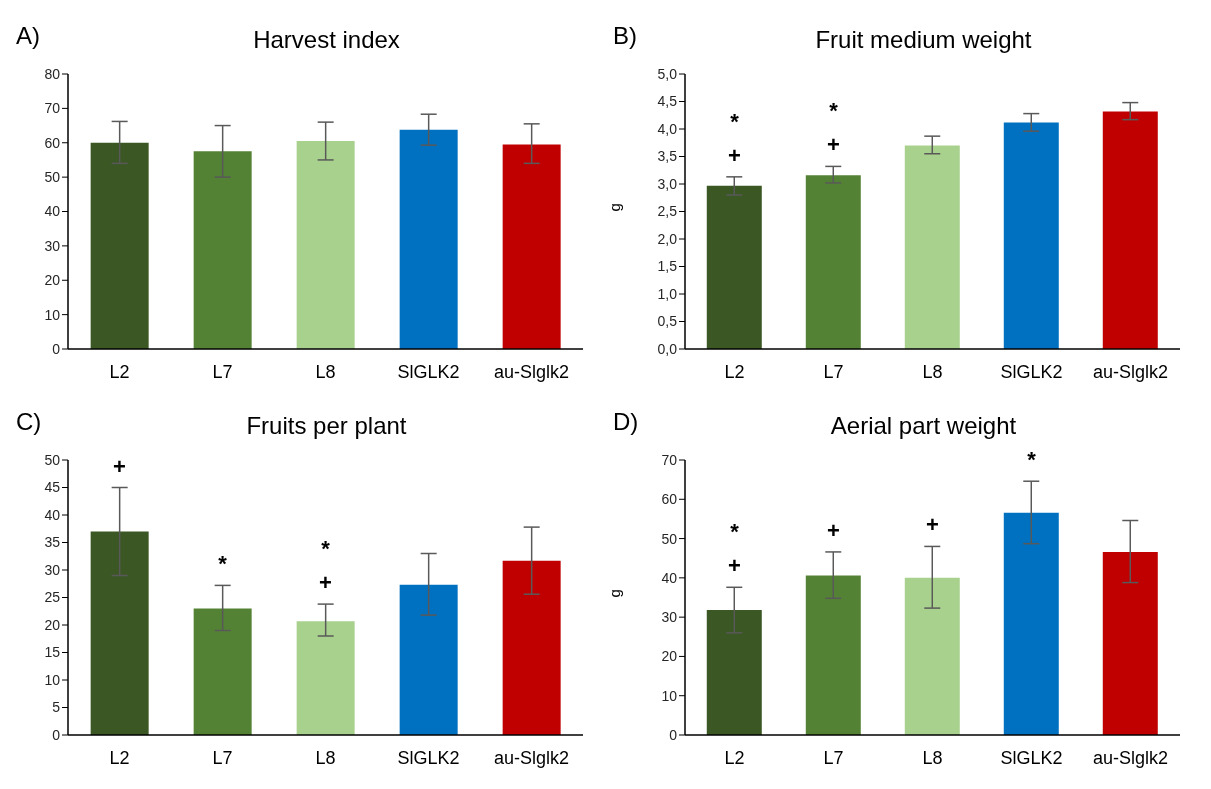  What do you see at coordinates (667, 101) in the screenshot?
I see `y-tick-label: 4,5` at bounding box center [667, 101].